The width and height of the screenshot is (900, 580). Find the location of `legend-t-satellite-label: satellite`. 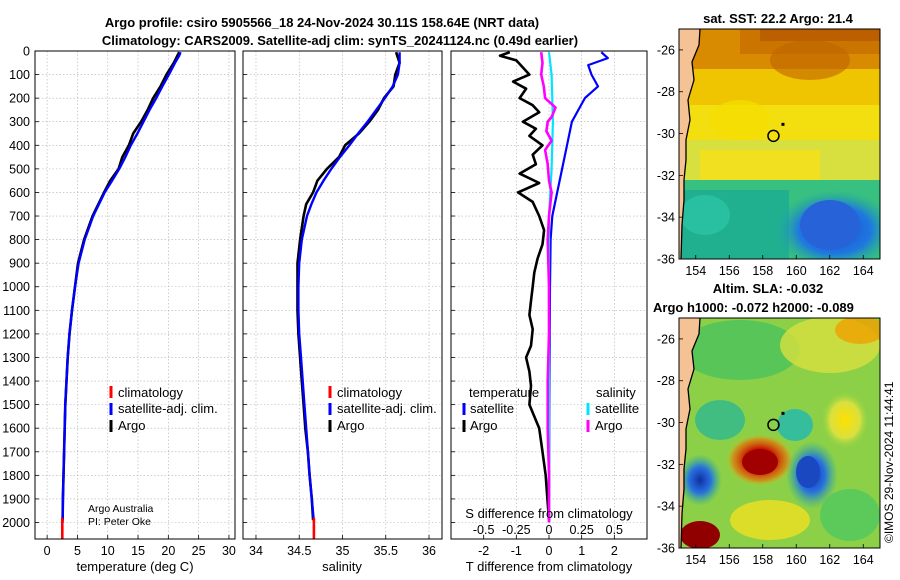

legend-t-satellite-label: satellite is located at coordinates (492, 408).